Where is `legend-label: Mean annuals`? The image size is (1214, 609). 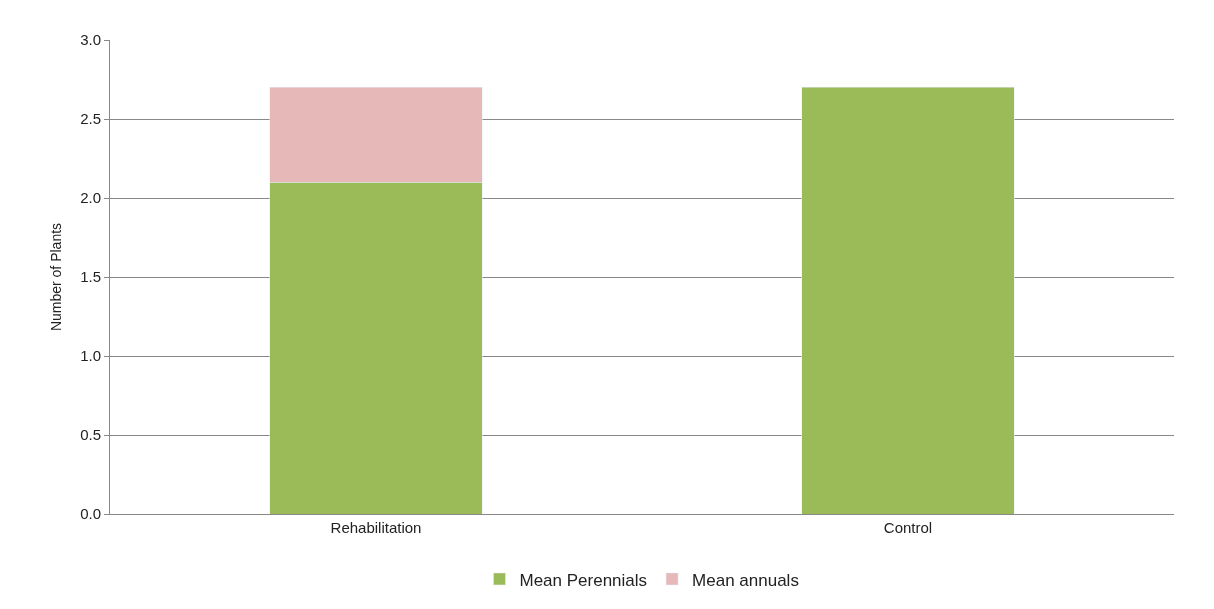 legend-label: Mean annuals is located at coordinates (745, 580).